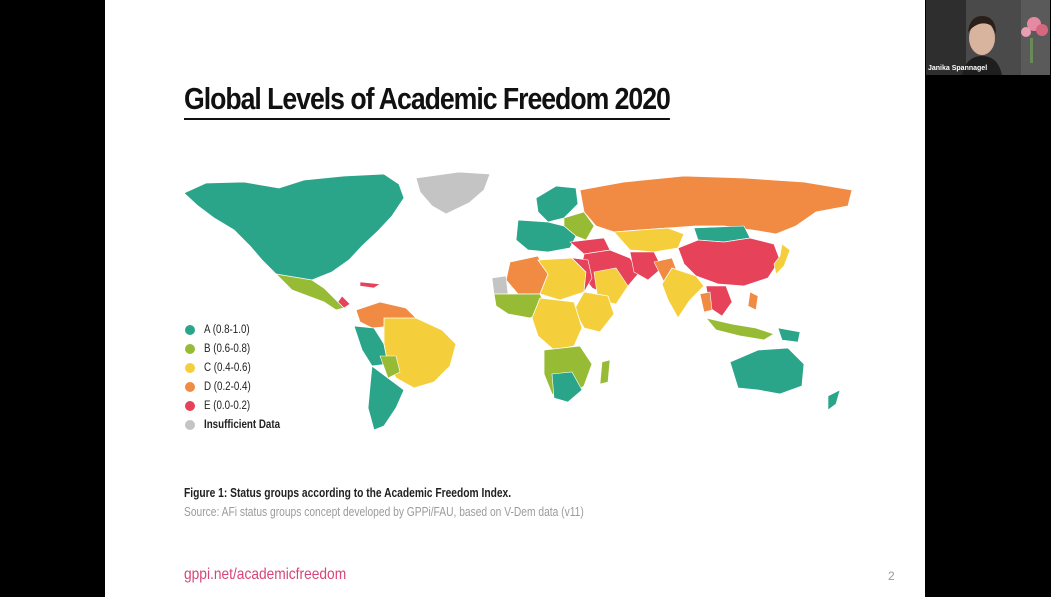 This screenshot has width=1051, height=597. I want to click on map-region-philippines, so click(753, 301).